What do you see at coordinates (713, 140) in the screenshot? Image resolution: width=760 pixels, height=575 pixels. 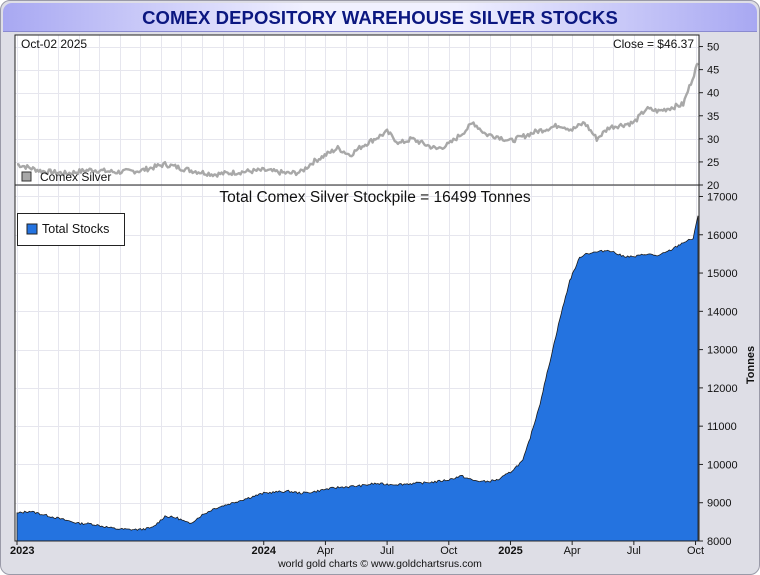 I see `price-y-tick-label: 30` at bounding box center [713, 140].